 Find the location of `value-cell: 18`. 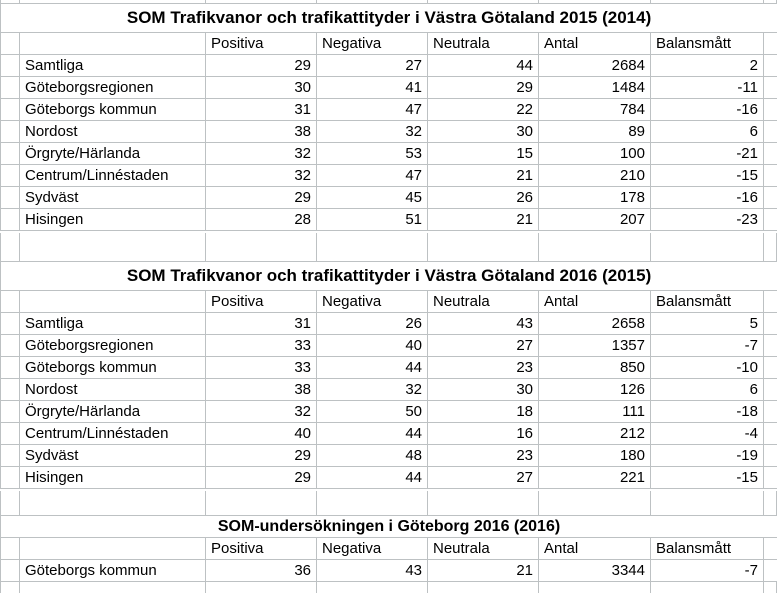

value-cell: 18 is located at coordinates (483, 411).